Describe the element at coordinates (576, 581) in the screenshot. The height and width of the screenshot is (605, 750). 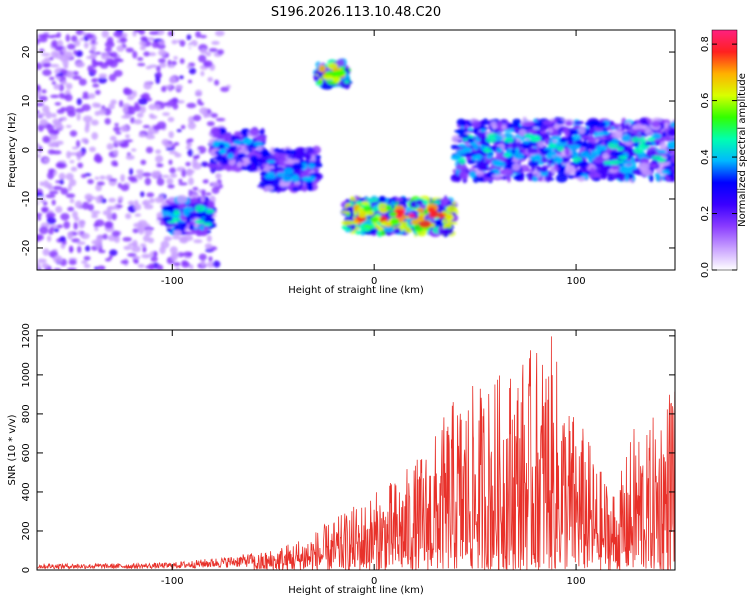
I see `x-tick-label: 100` at that location.